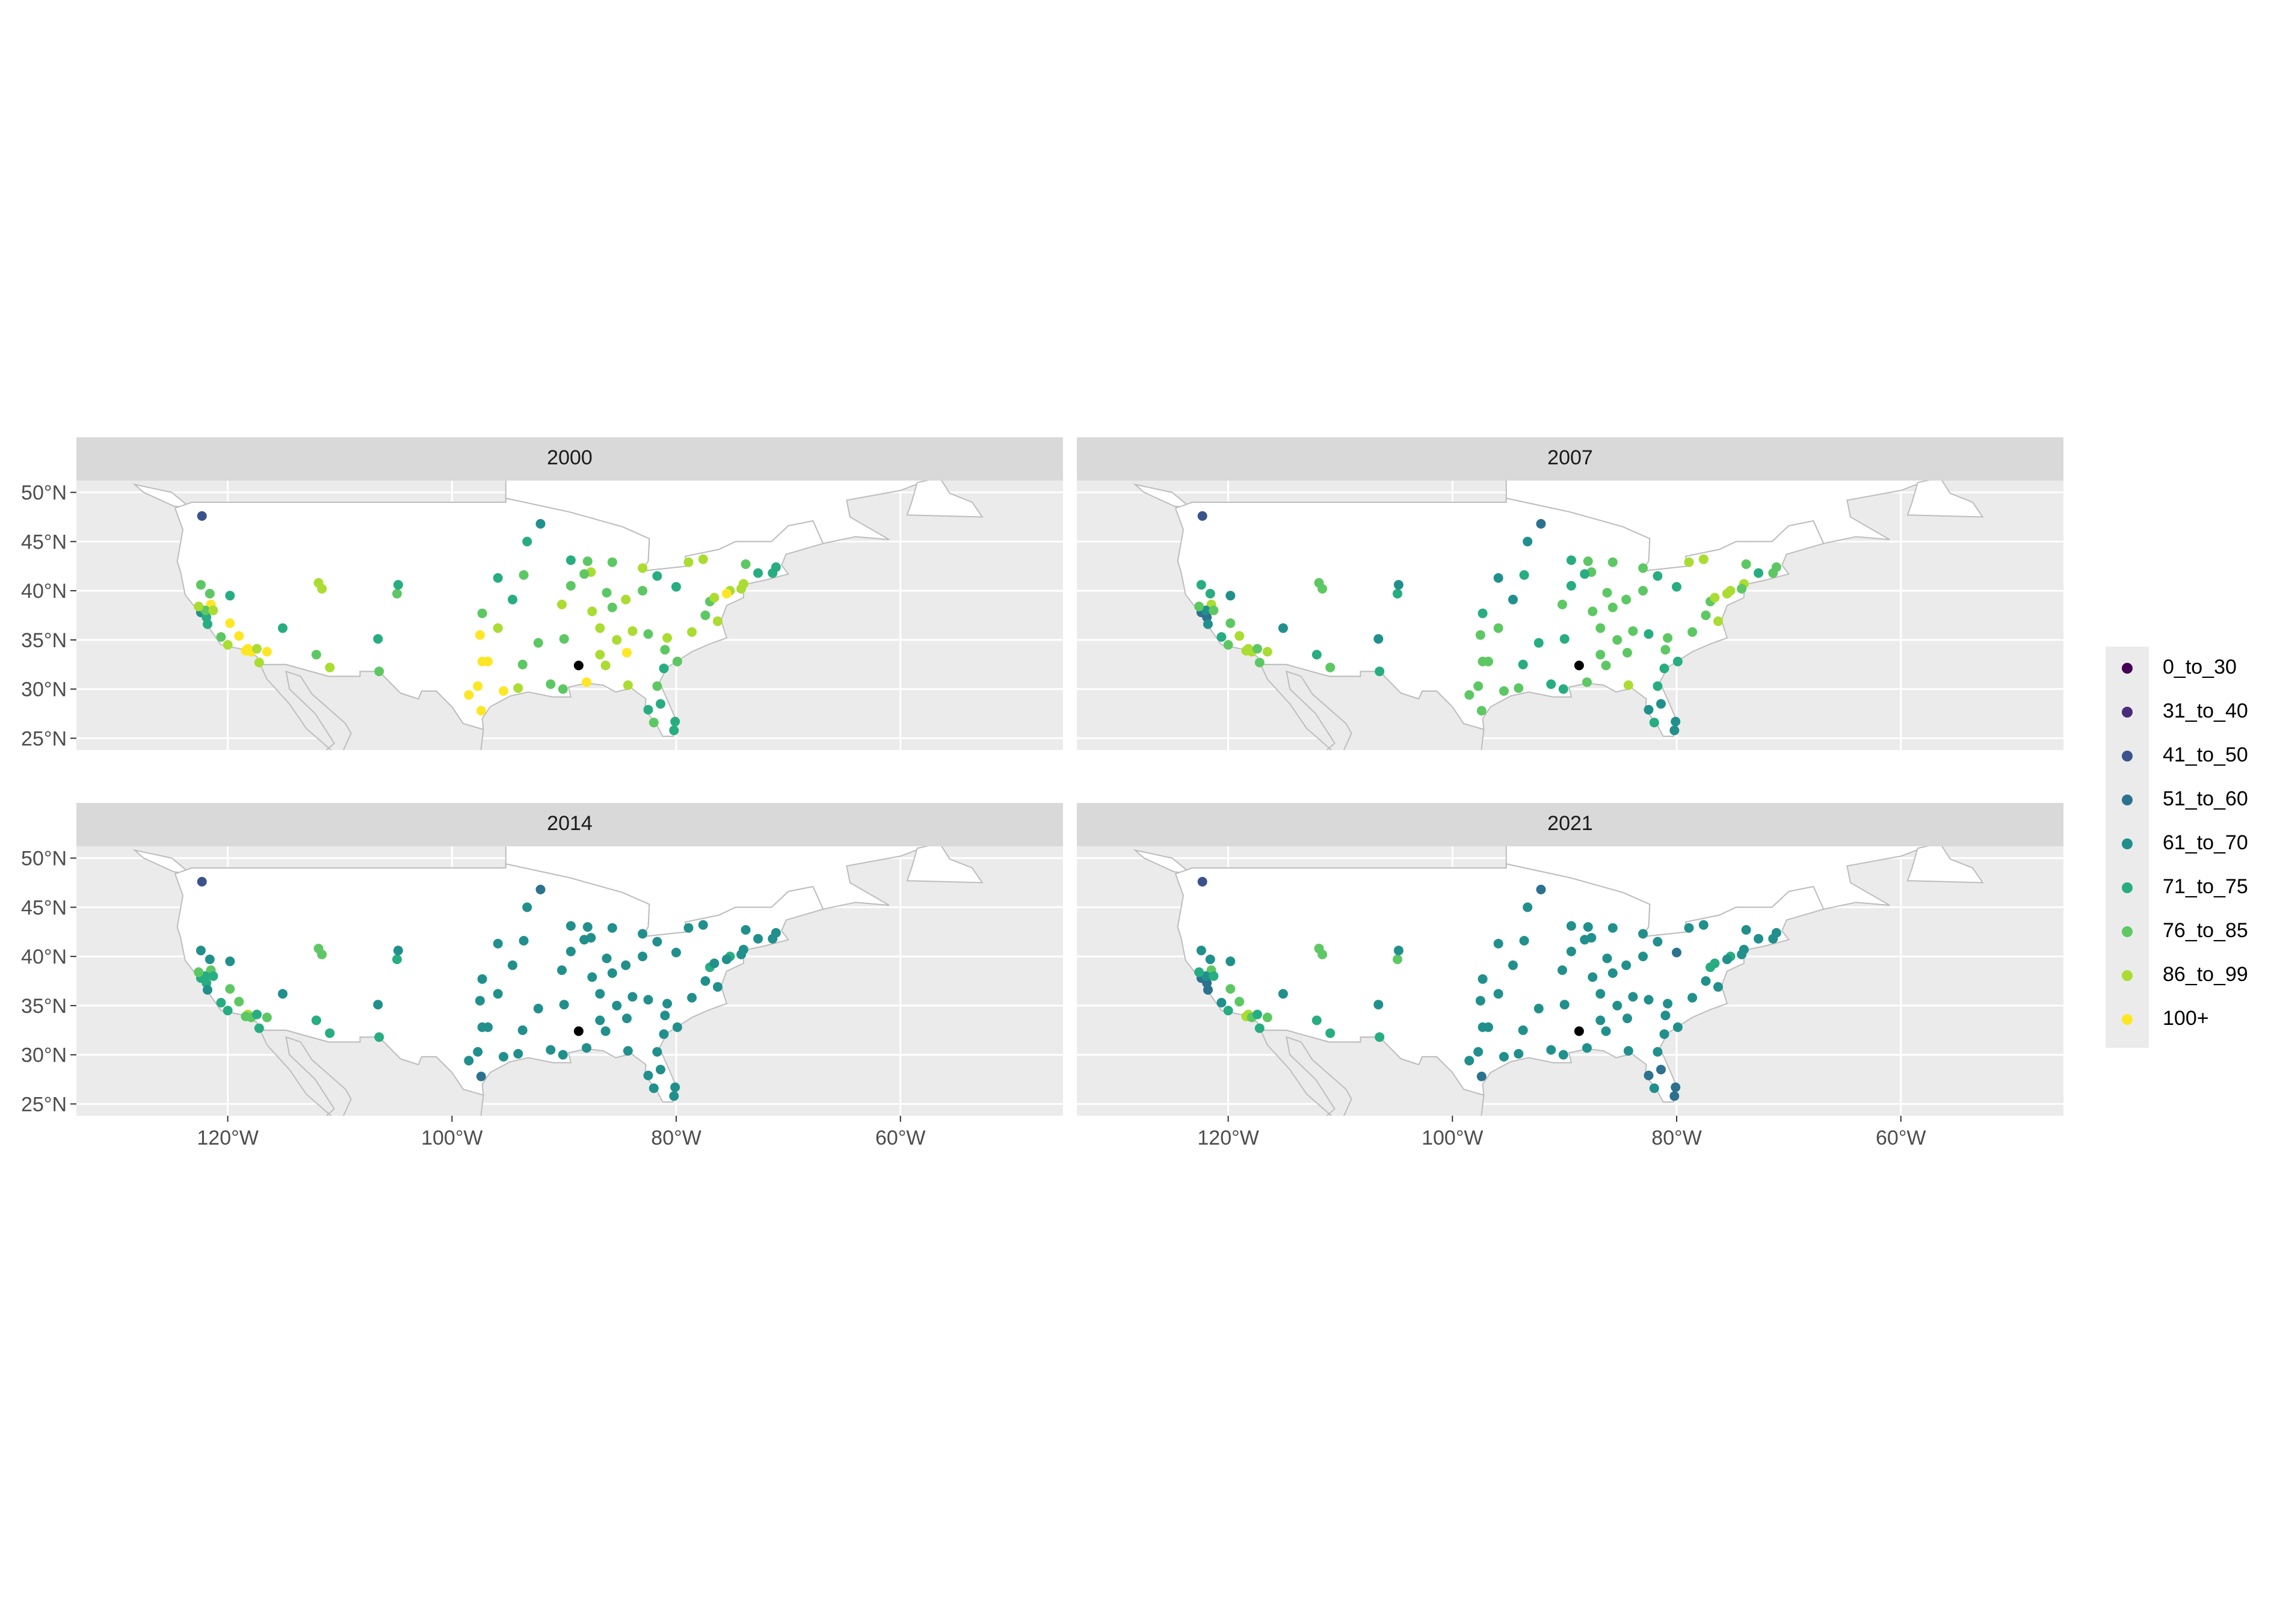  I want to click on x-tick-label: 60°W, so click(1901, 1138).